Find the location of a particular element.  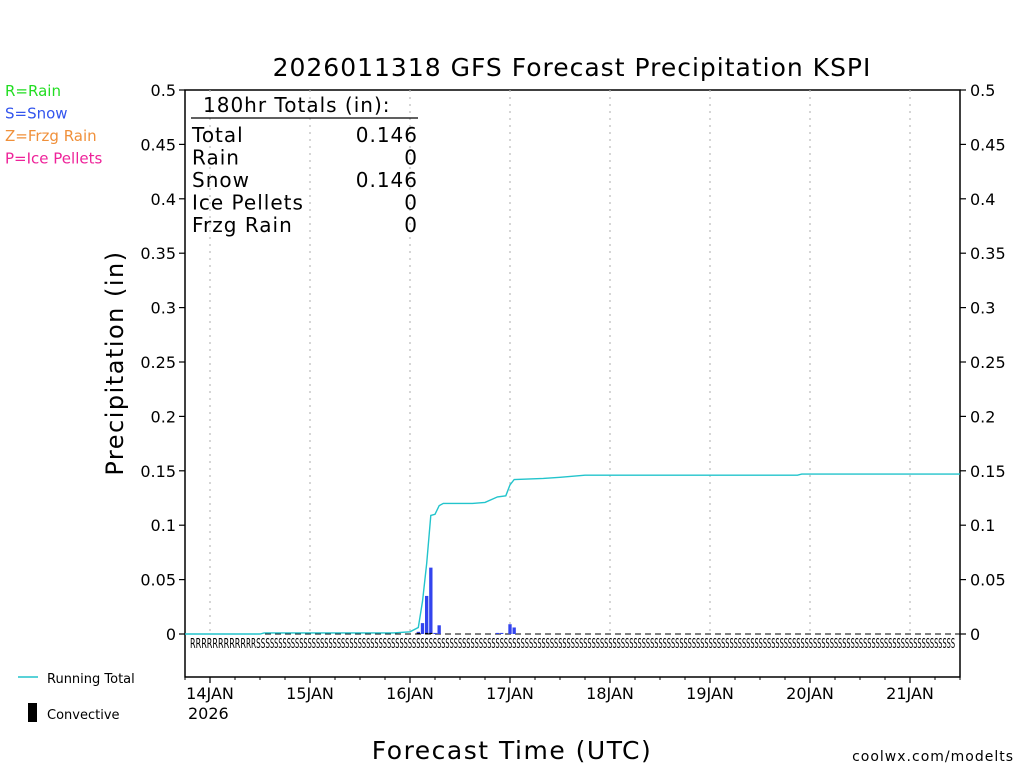

y-tick-label-left: 0.5 is located at coordinates (163, 90).